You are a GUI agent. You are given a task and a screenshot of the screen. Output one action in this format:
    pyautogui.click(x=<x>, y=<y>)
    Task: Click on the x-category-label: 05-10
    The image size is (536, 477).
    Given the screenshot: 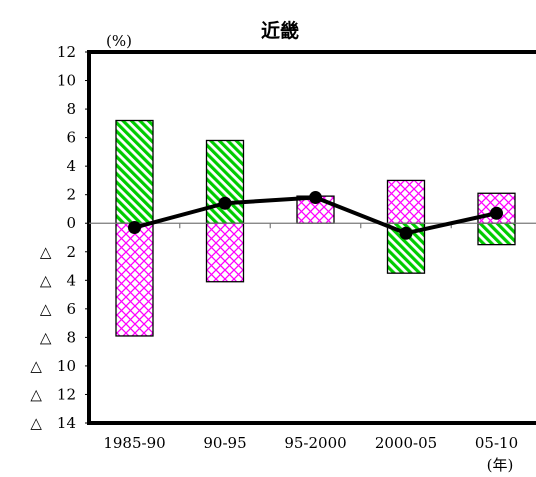 What is the action you would take?
    pyautogui.click(x=496, y=443)
    